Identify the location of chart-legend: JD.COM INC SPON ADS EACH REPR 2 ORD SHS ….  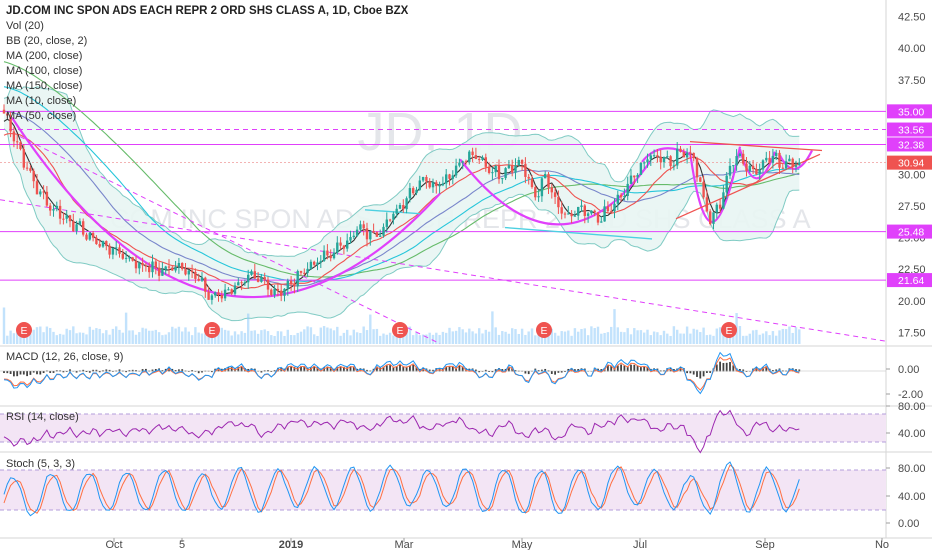
(207, 64).